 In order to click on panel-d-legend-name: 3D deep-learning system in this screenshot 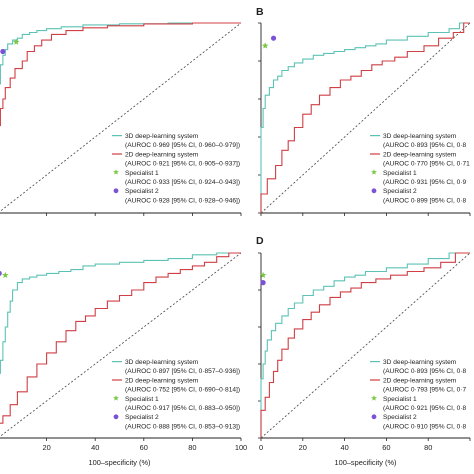, I will do `click(420, 362)`.